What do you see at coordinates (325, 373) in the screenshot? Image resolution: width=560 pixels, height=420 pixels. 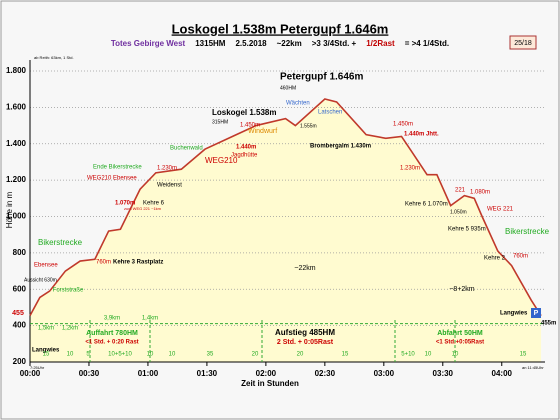 I see `x-tick-label: 02:30` at bounding box center [325, 373].